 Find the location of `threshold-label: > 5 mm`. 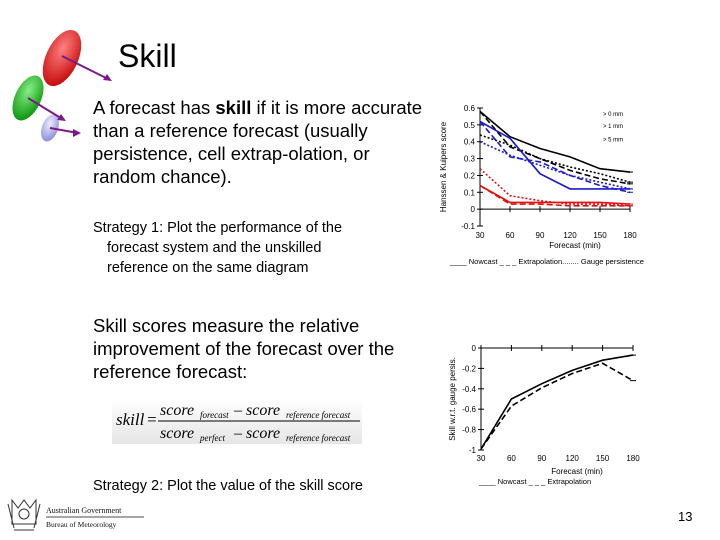

threshold-label: > 5 mm is located at coordinates (613, 140).